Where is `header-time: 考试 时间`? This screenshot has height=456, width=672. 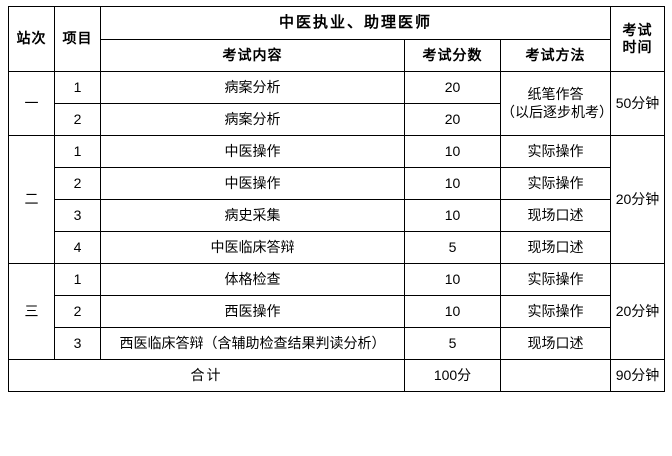
header-time: 考试 时间 is located at coordinates (638, 39).